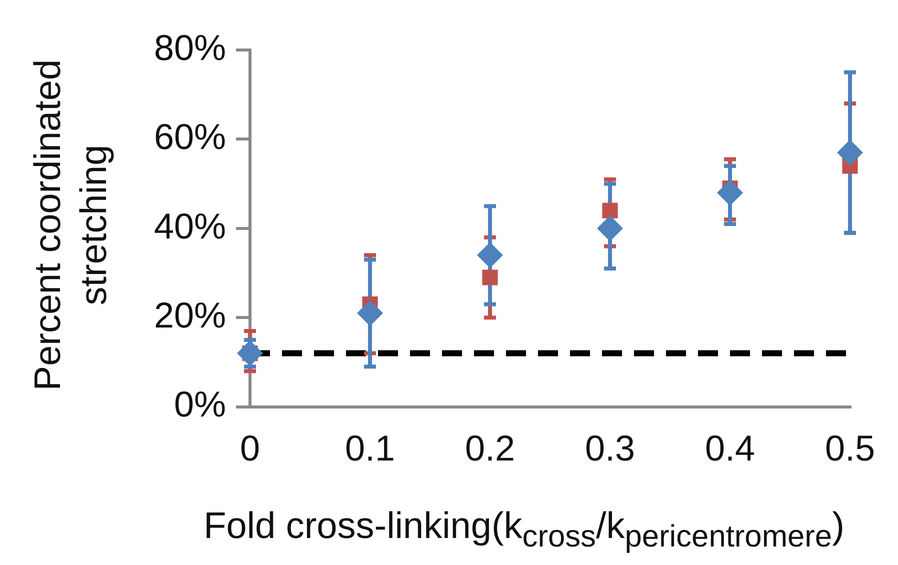  What do you see at coordinates (524, 529) in the screenshot?
I see `x-axis-title: Fold cross-linking(k$_{cross}$/k$_{pericentromere}$)` at bounding box center [524, 529].